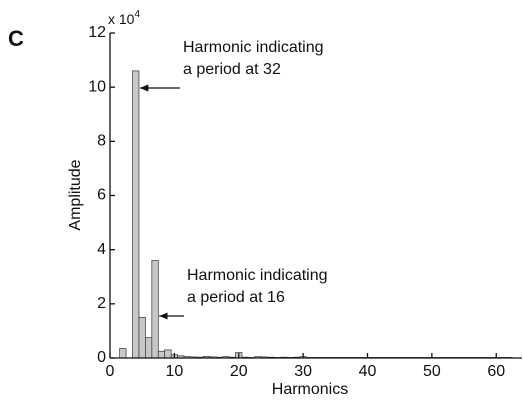 The width and height of the screenshot is (523, 405). Describe the element at coordinates (101, 303) in the screenshot. I see `y-tick-label: 2` at that location.